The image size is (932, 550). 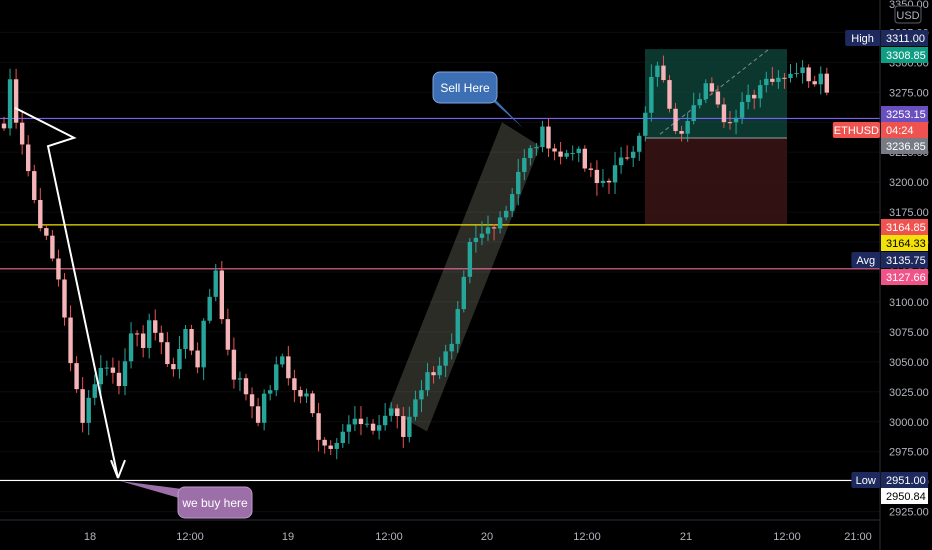 I want to click on currency-badge, so click(x=908, y=14).